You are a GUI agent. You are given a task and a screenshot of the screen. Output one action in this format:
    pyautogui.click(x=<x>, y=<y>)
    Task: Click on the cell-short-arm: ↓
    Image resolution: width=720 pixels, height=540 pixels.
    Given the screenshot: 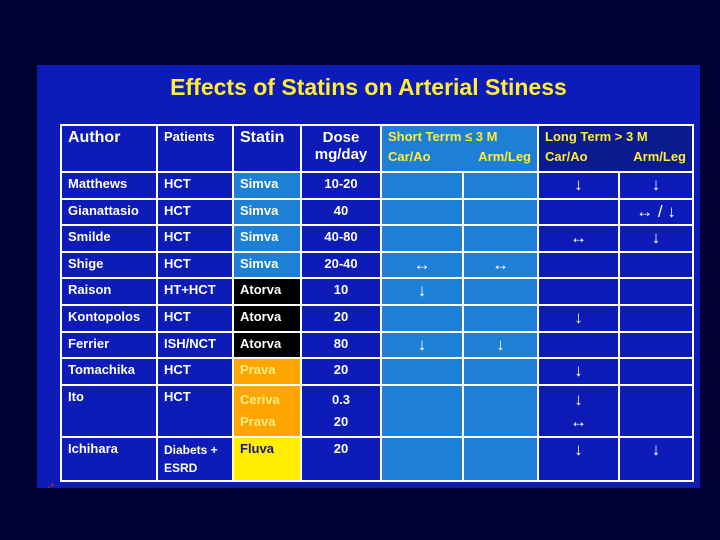 What is the action you would take?
    pyautogui.click(x=500, y=345)
    